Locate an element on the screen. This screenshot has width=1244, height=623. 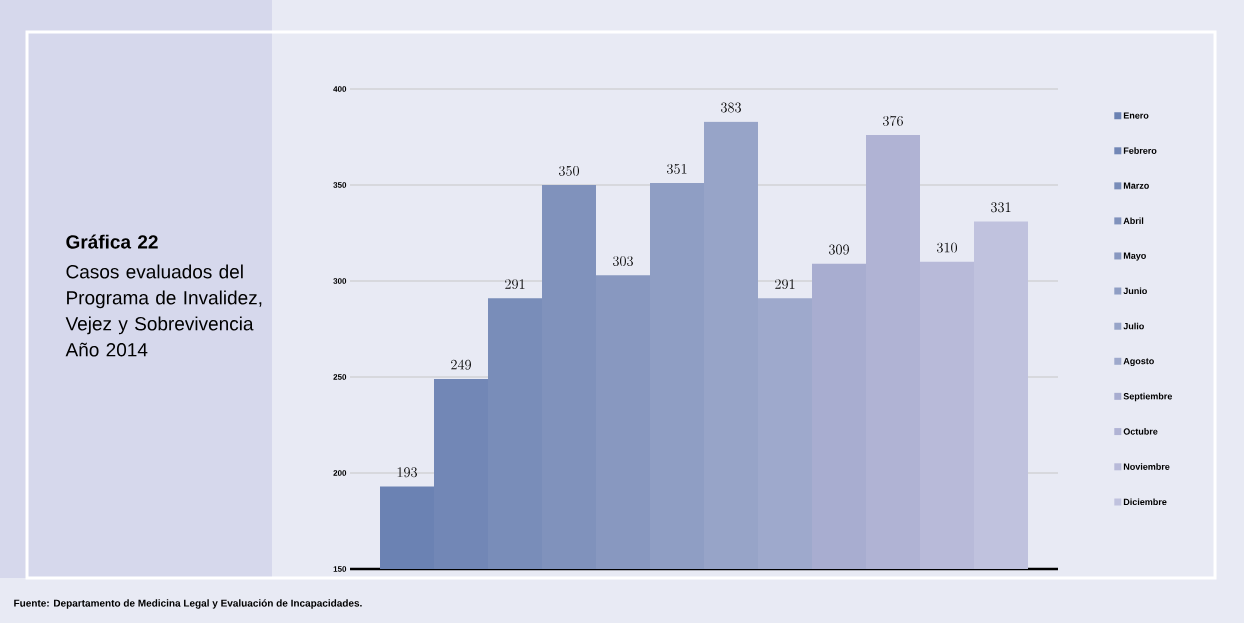
data-label: 193 is located at coordinates (407, 472).